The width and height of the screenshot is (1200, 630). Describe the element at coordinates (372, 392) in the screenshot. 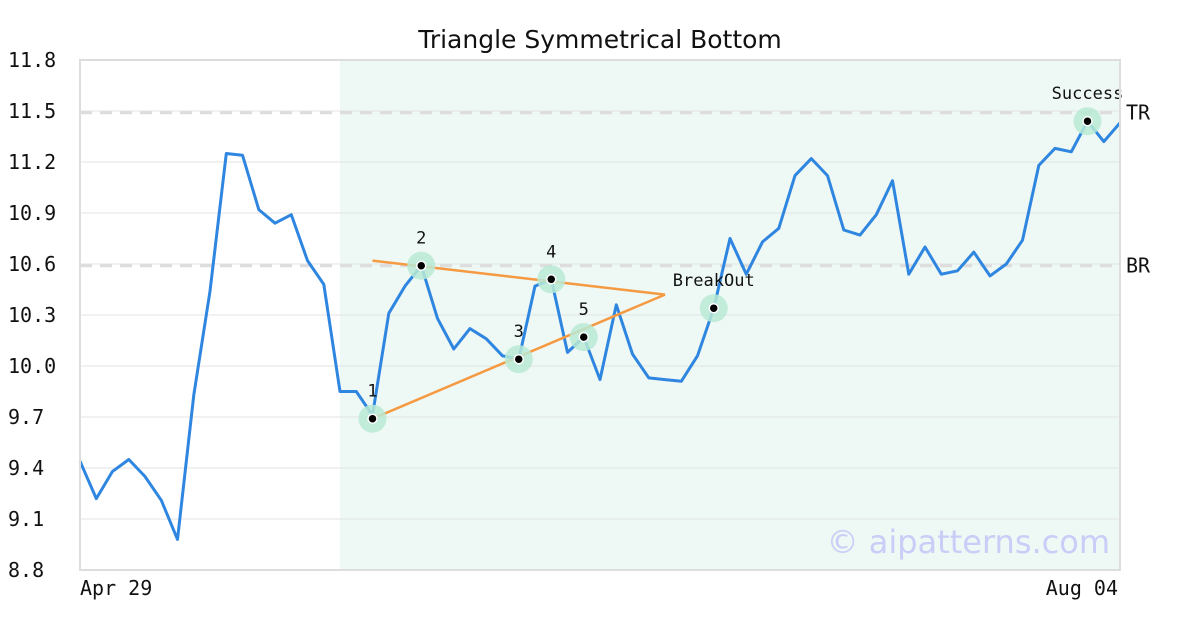

I see `pivot-label-1: 1` at that location.